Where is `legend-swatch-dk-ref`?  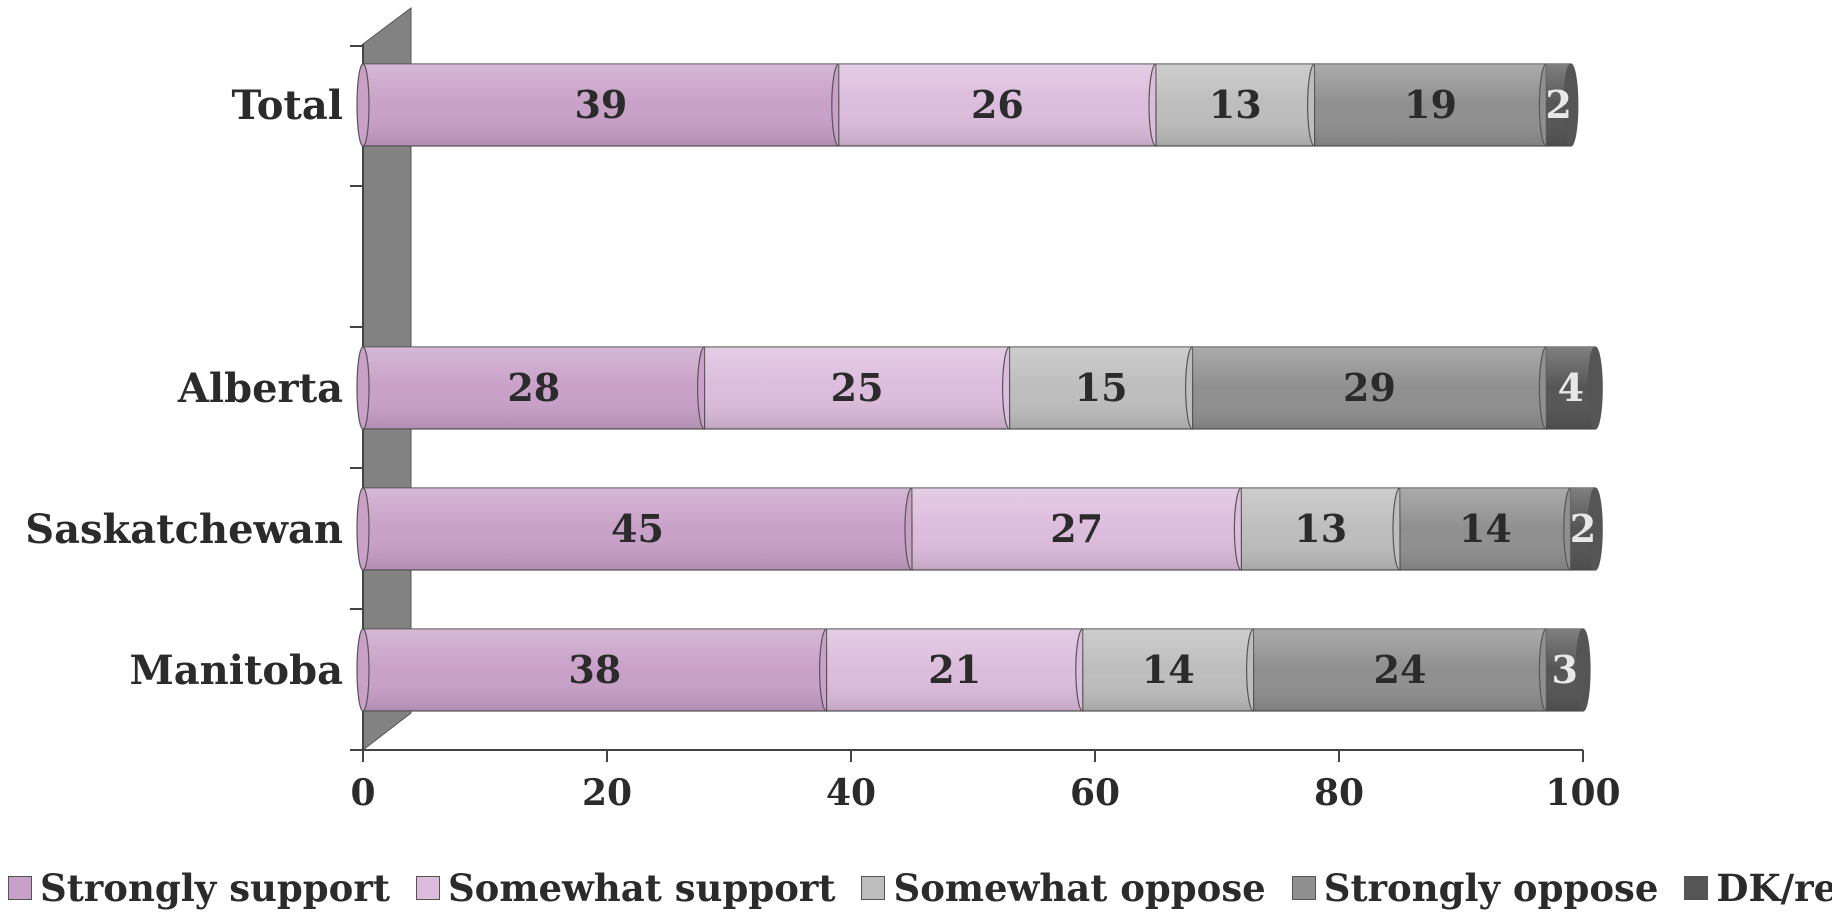 legend-swatch-dk-ref is located at coordinates (1696, 888).